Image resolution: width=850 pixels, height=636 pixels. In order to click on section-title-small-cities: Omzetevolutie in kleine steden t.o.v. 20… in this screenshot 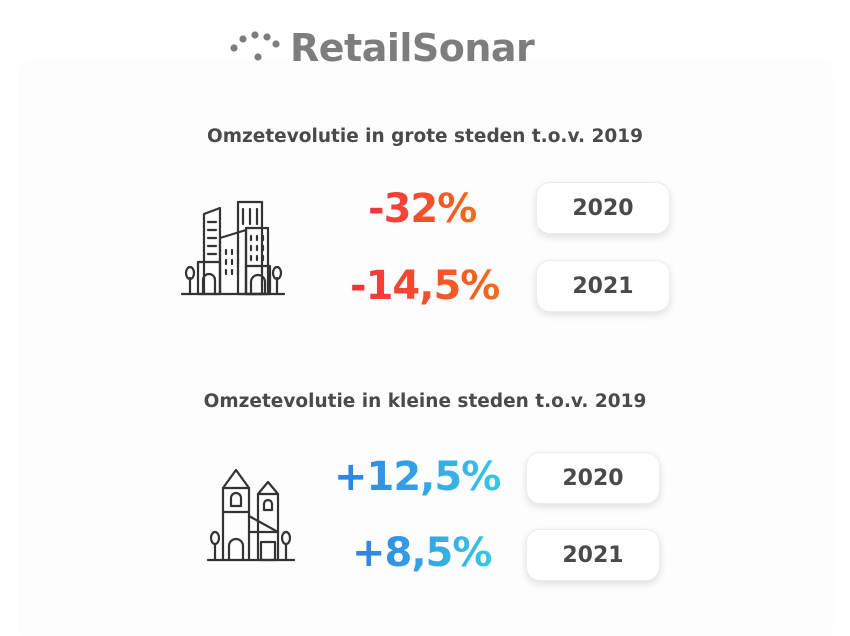, I will do `click(425, 401)`.